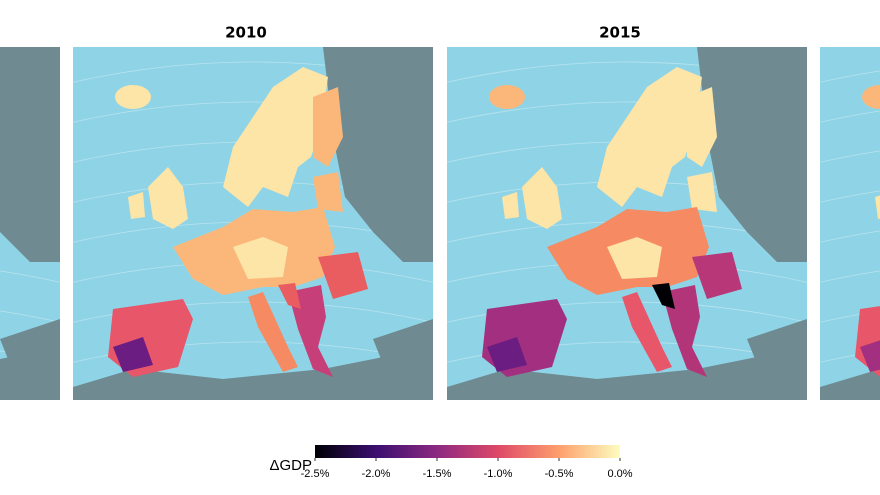 Image resolution: width=880 pixels, height=495 pixels. Describe the element at coordinates (467, 451) in the screenshot. I see `colorbar` at that location.